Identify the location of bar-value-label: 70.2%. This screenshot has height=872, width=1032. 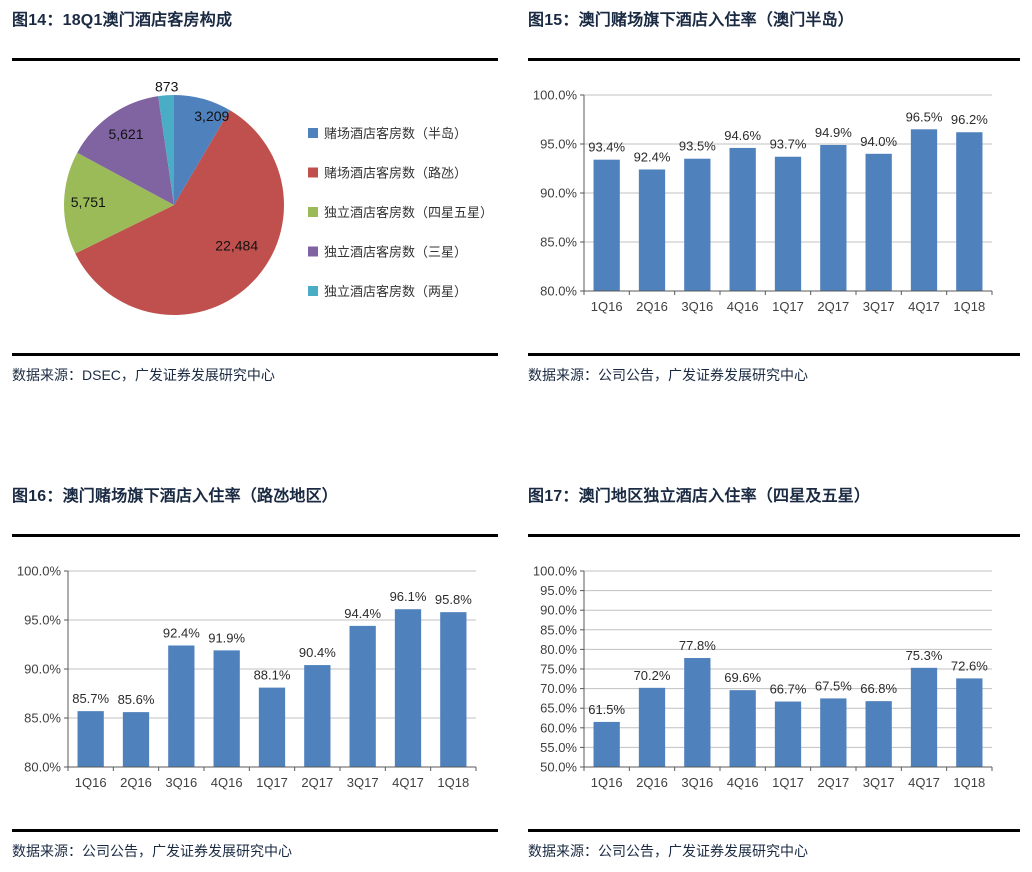
(652, 675).